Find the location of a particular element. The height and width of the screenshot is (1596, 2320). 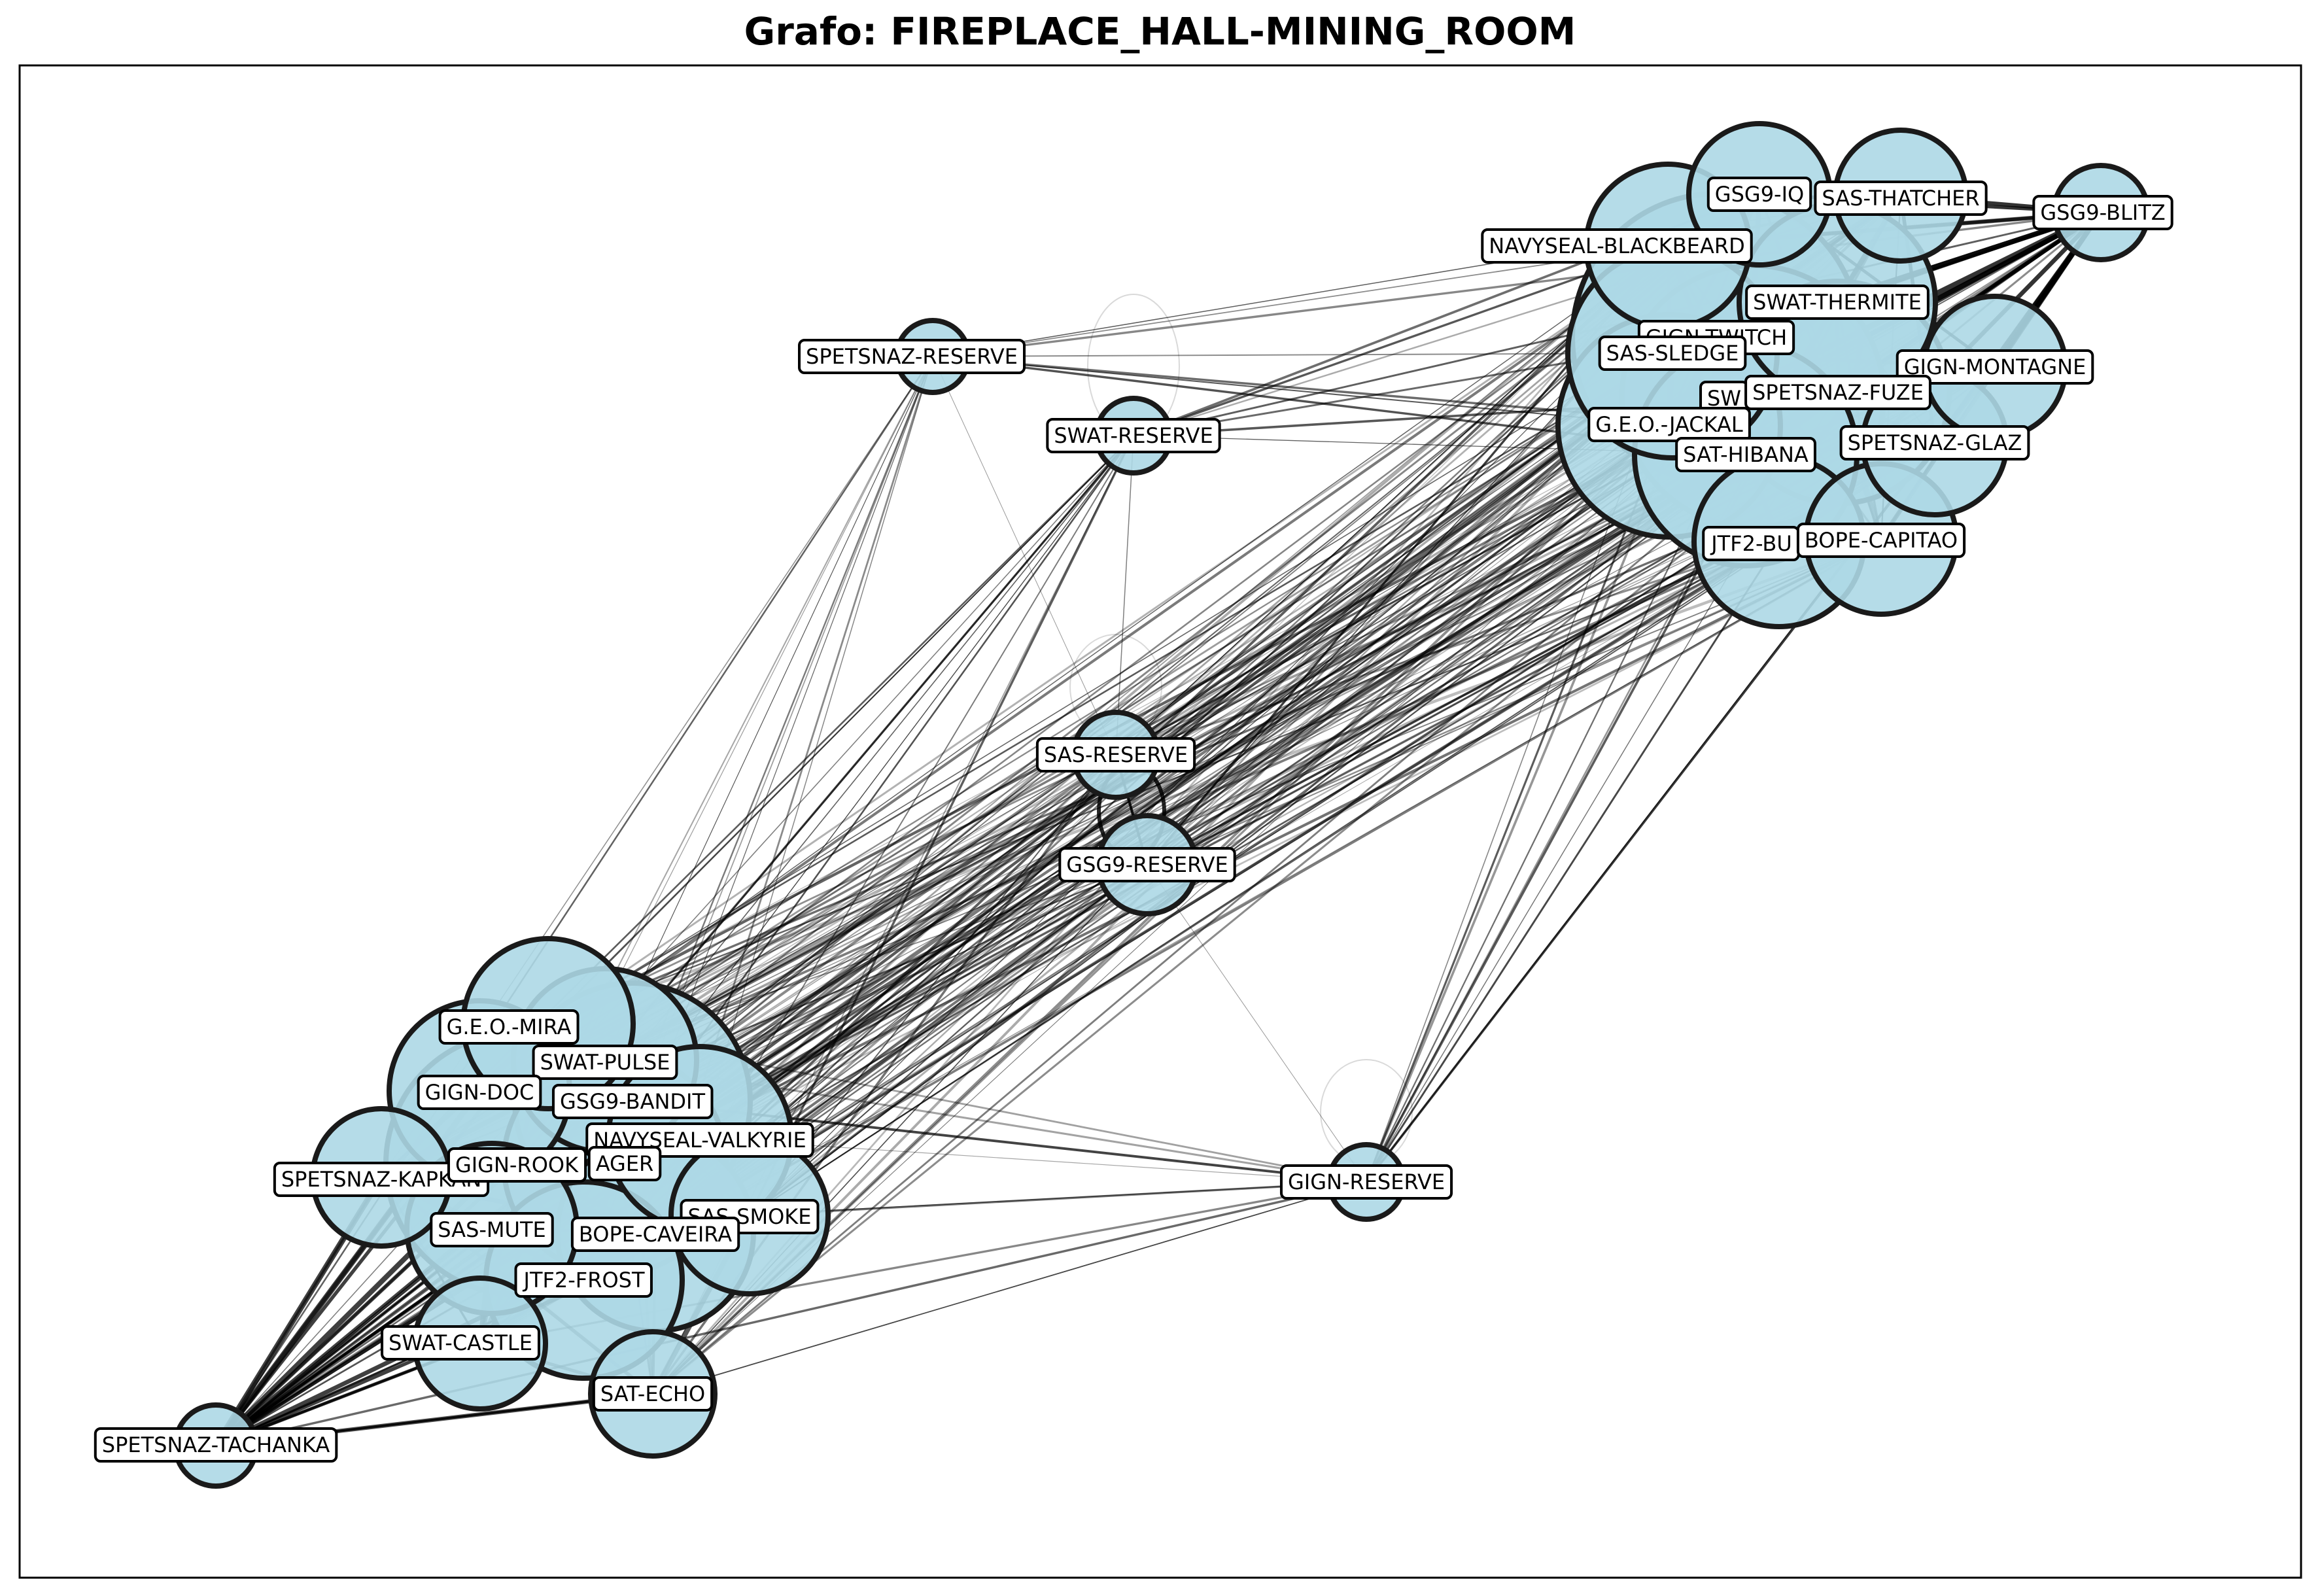

node-label-text: GIGN-RESERVE is located at coordinates (1366, 1182).